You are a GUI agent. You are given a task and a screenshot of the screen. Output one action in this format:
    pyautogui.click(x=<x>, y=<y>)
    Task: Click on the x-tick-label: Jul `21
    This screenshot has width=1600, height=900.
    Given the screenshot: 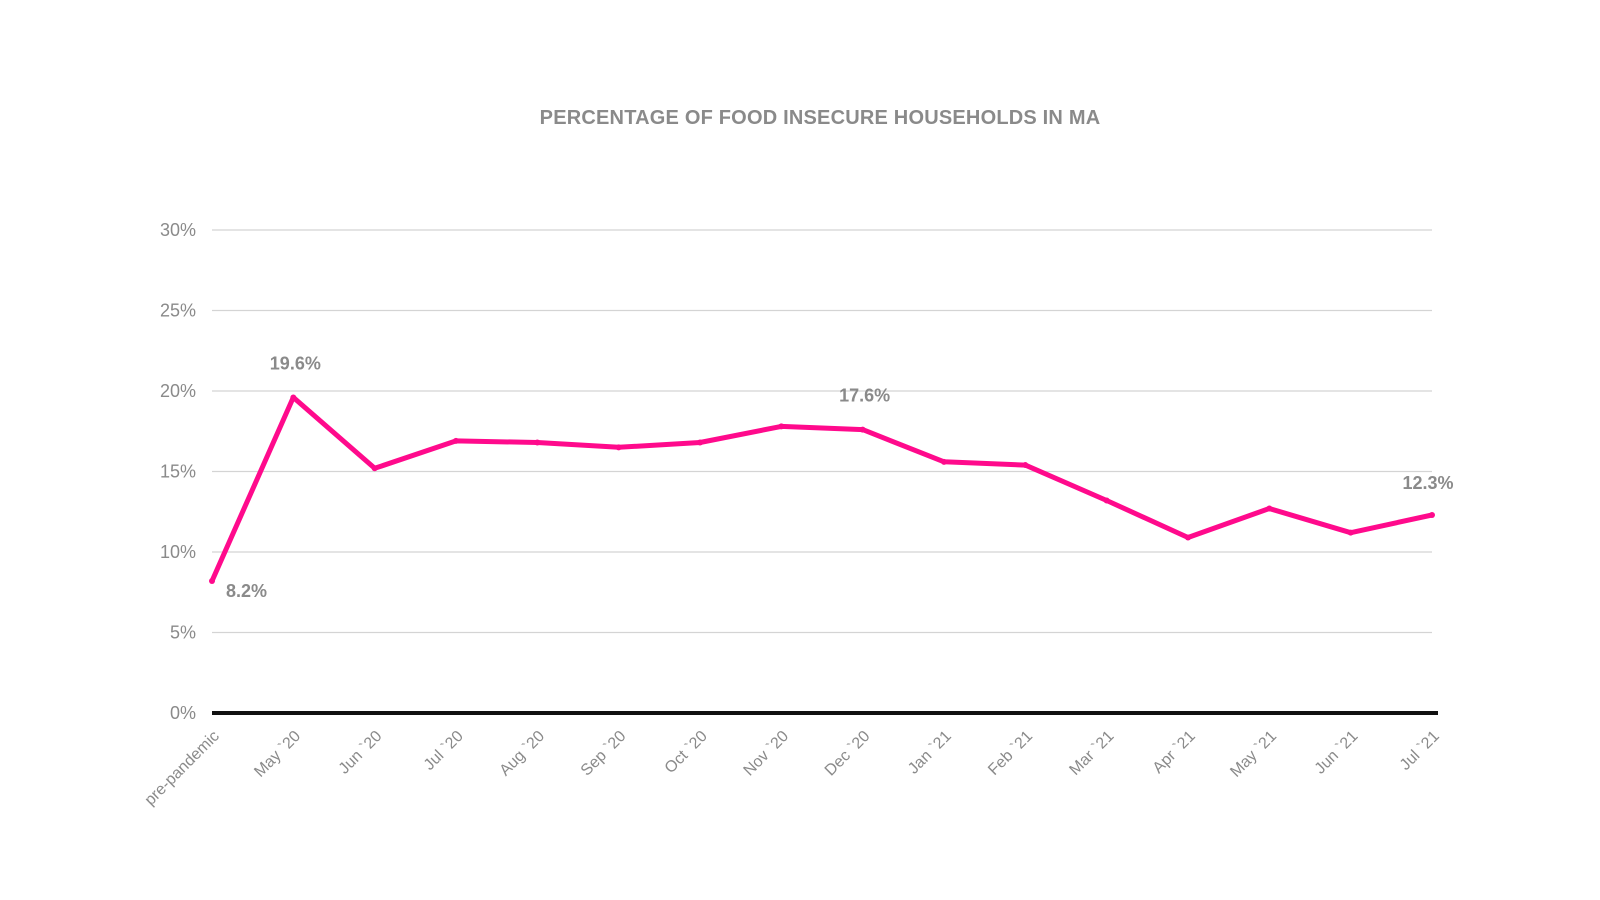 What is the action you would take?
    pyautogui.click(x=1420, y=751)
    